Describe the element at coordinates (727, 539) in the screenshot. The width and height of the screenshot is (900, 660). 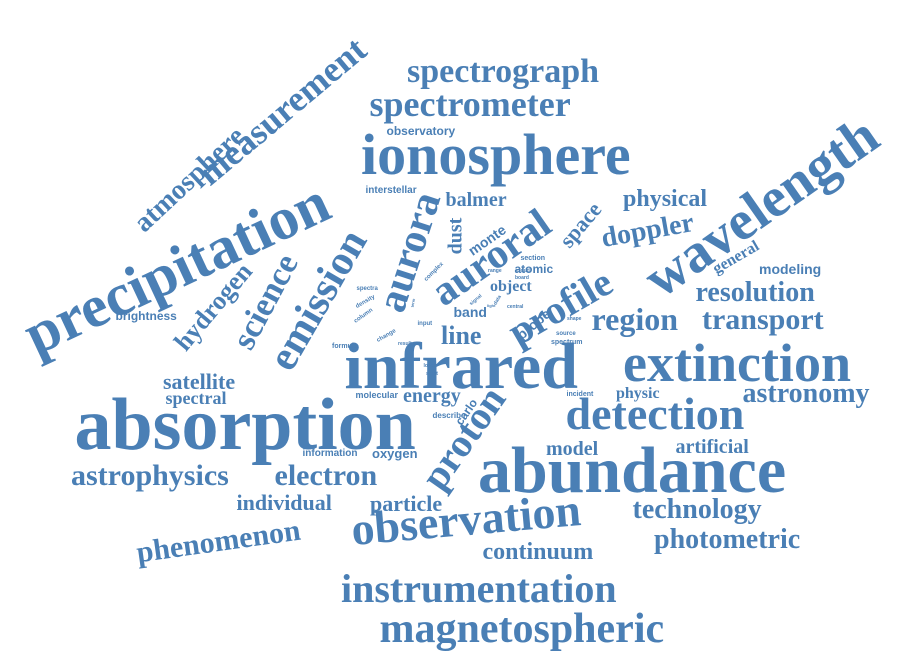
I see `word-photometric: photometric` at that location.